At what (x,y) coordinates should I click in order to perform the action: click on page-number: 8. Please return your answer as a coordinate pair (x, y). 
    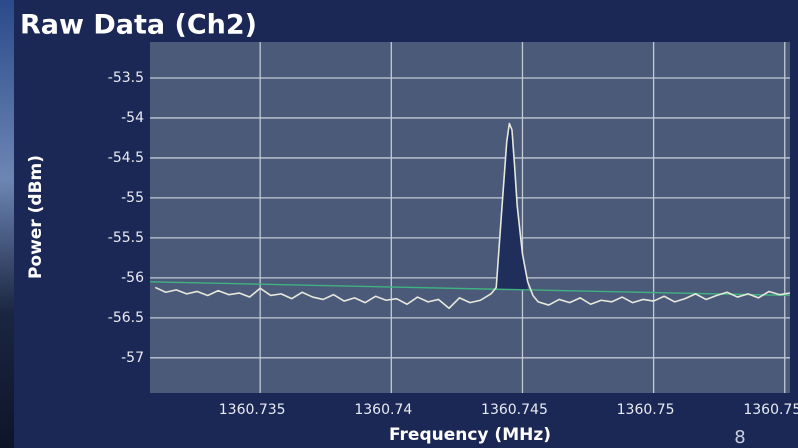
    Looking at the image, I should click on (739, 437).